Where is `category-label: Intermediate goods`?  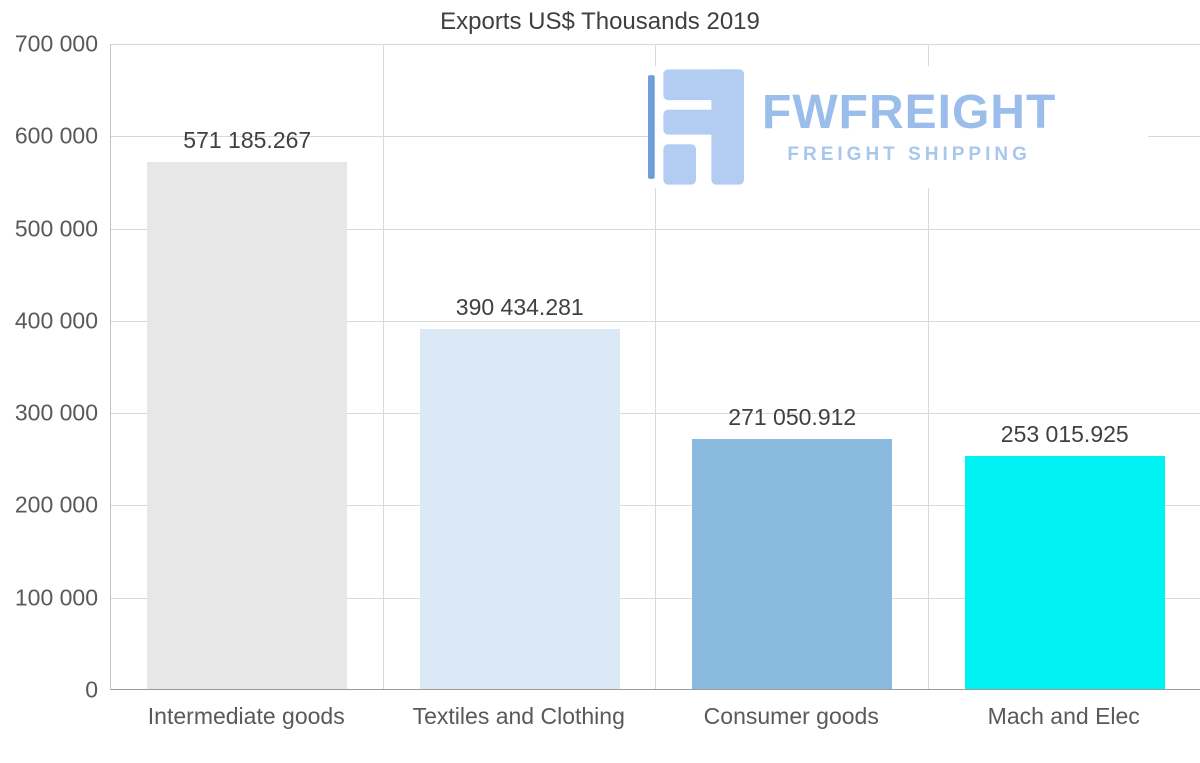 category-label: Intermediate goods is located at coordinates (246, 716).